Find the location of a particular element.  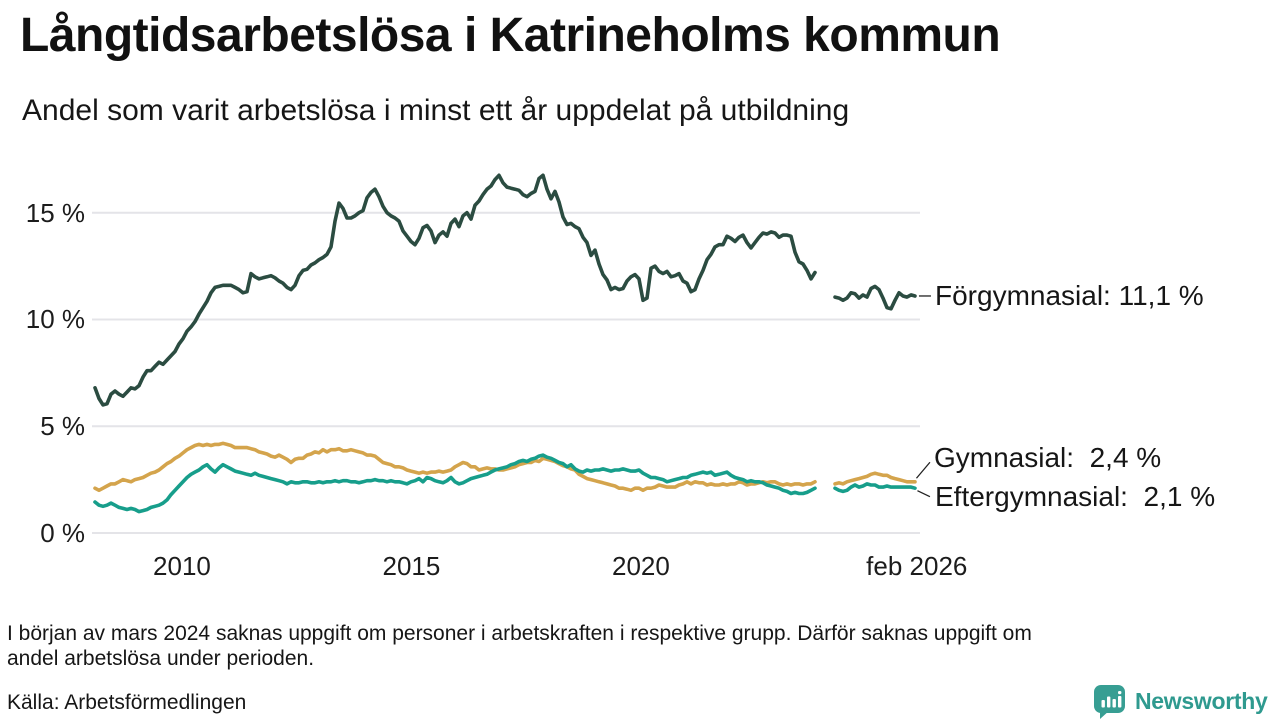

x-axis-tick-label: feb 2026 is located at coordinates (917, 566).